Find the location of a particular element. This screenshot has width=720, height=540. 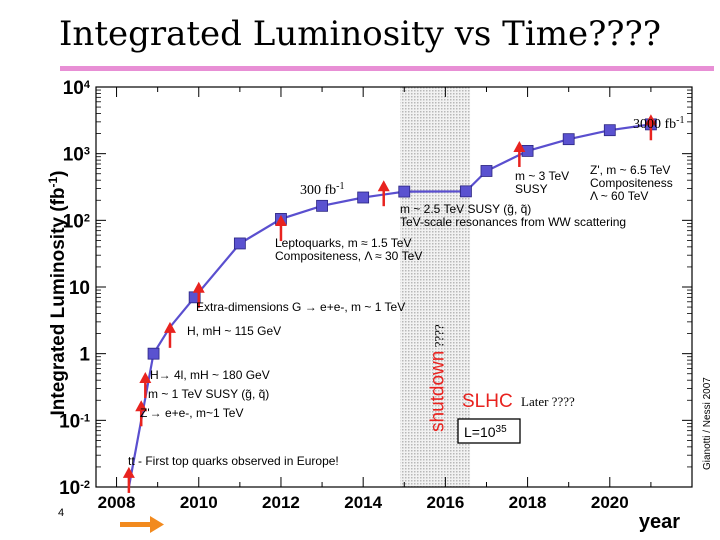

annotation-extra-dim: Extra-dimensions G → e+e-, m ~ 1 TeV is located at coordinates (300, 307).